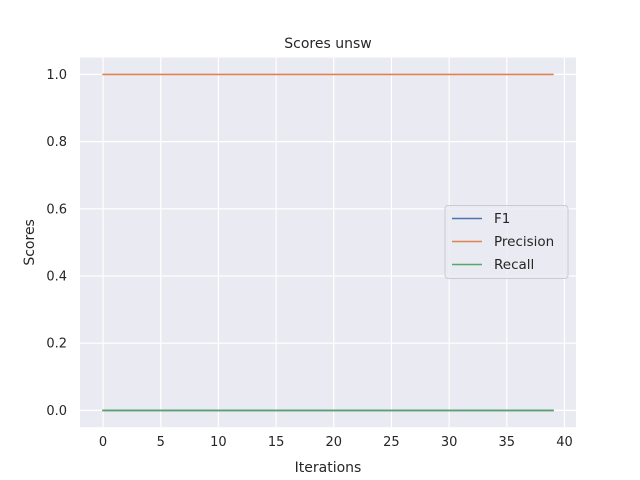 The width and height of the screenshot is (640, 480). I want to click on y-tick-label: 0.6, so click(56, 209).